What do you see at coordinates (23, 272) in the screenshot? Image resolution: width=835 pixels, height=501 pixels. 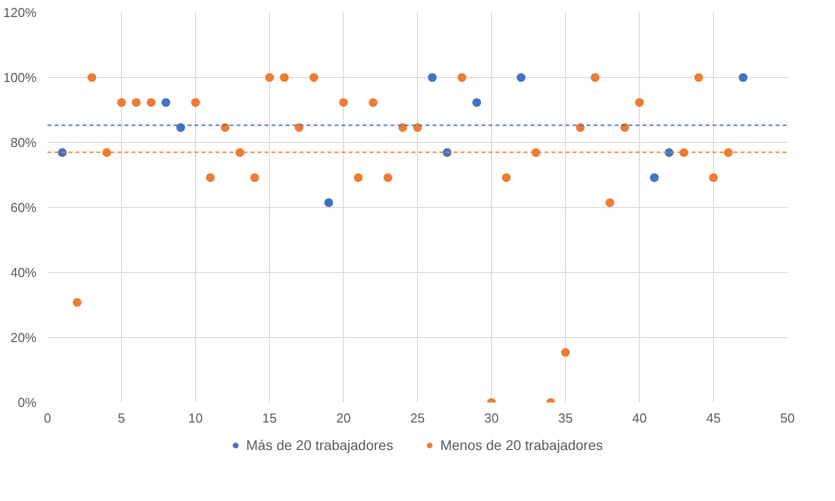 I see `y-tick-label: 40%` at bounding box center [23, 272].